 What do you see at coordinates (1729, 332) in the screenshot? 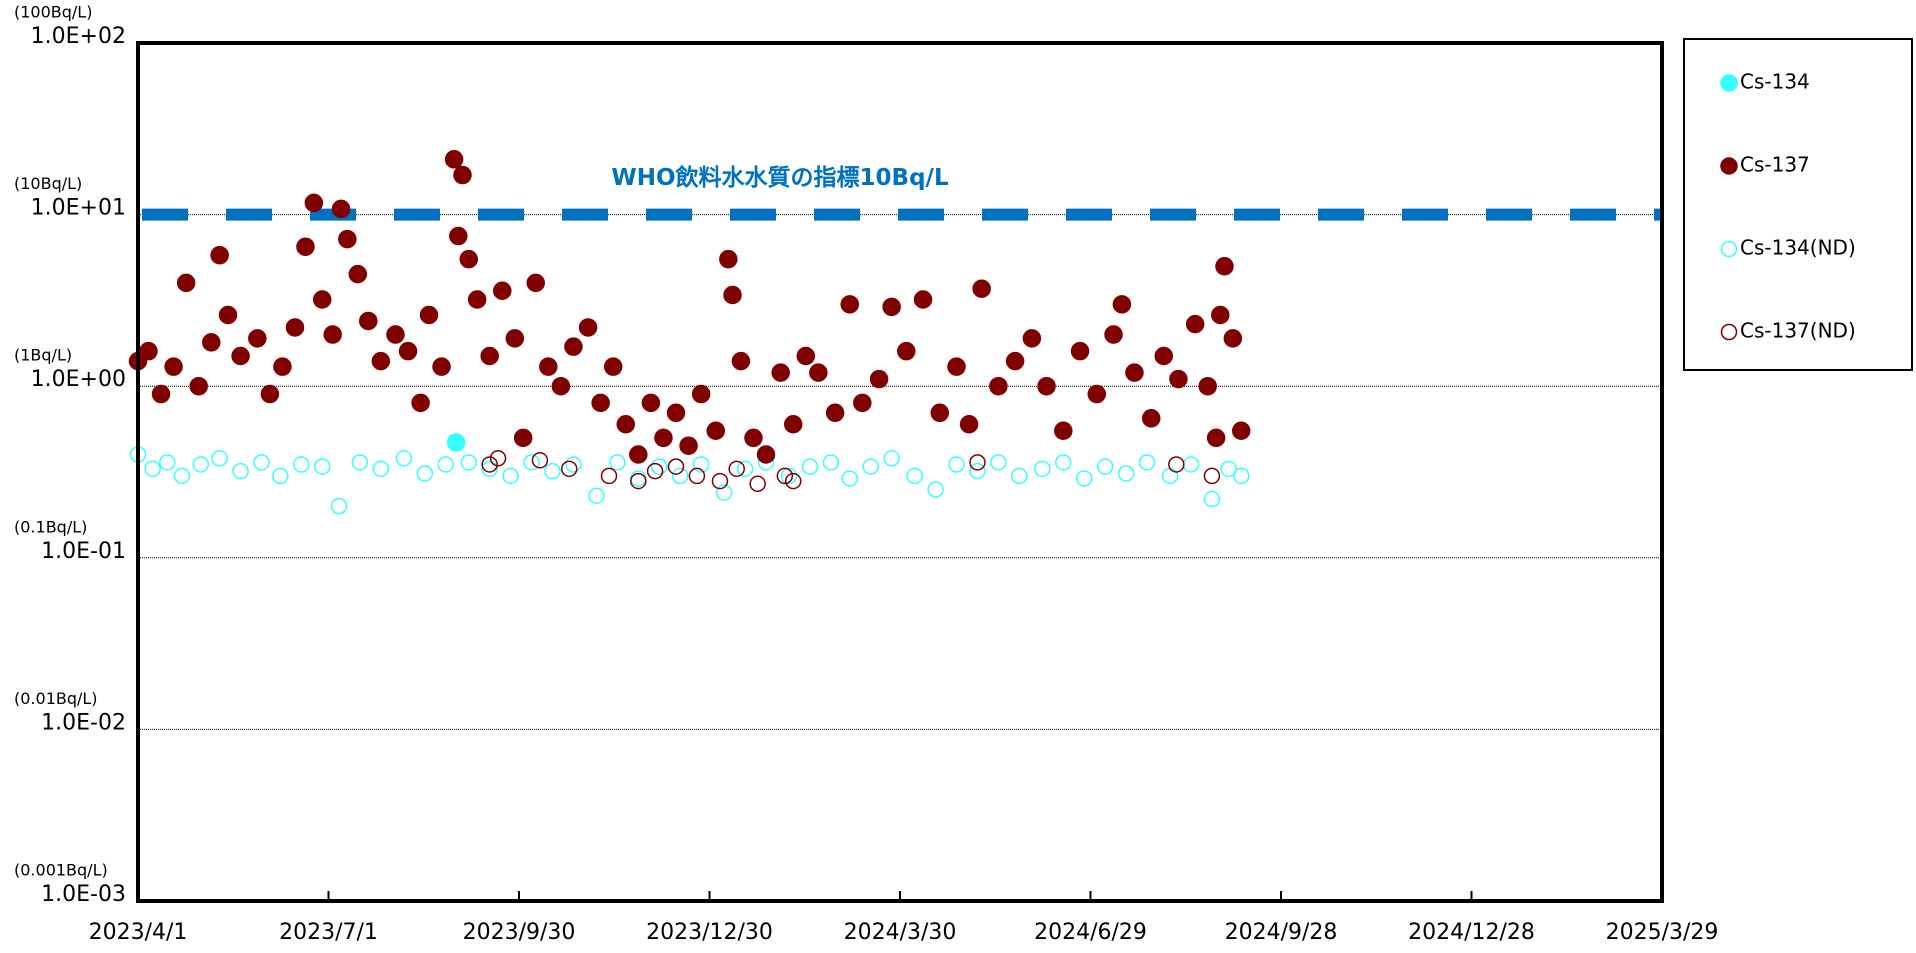
I see `legend-marker` at bounding box center [1729, 332].